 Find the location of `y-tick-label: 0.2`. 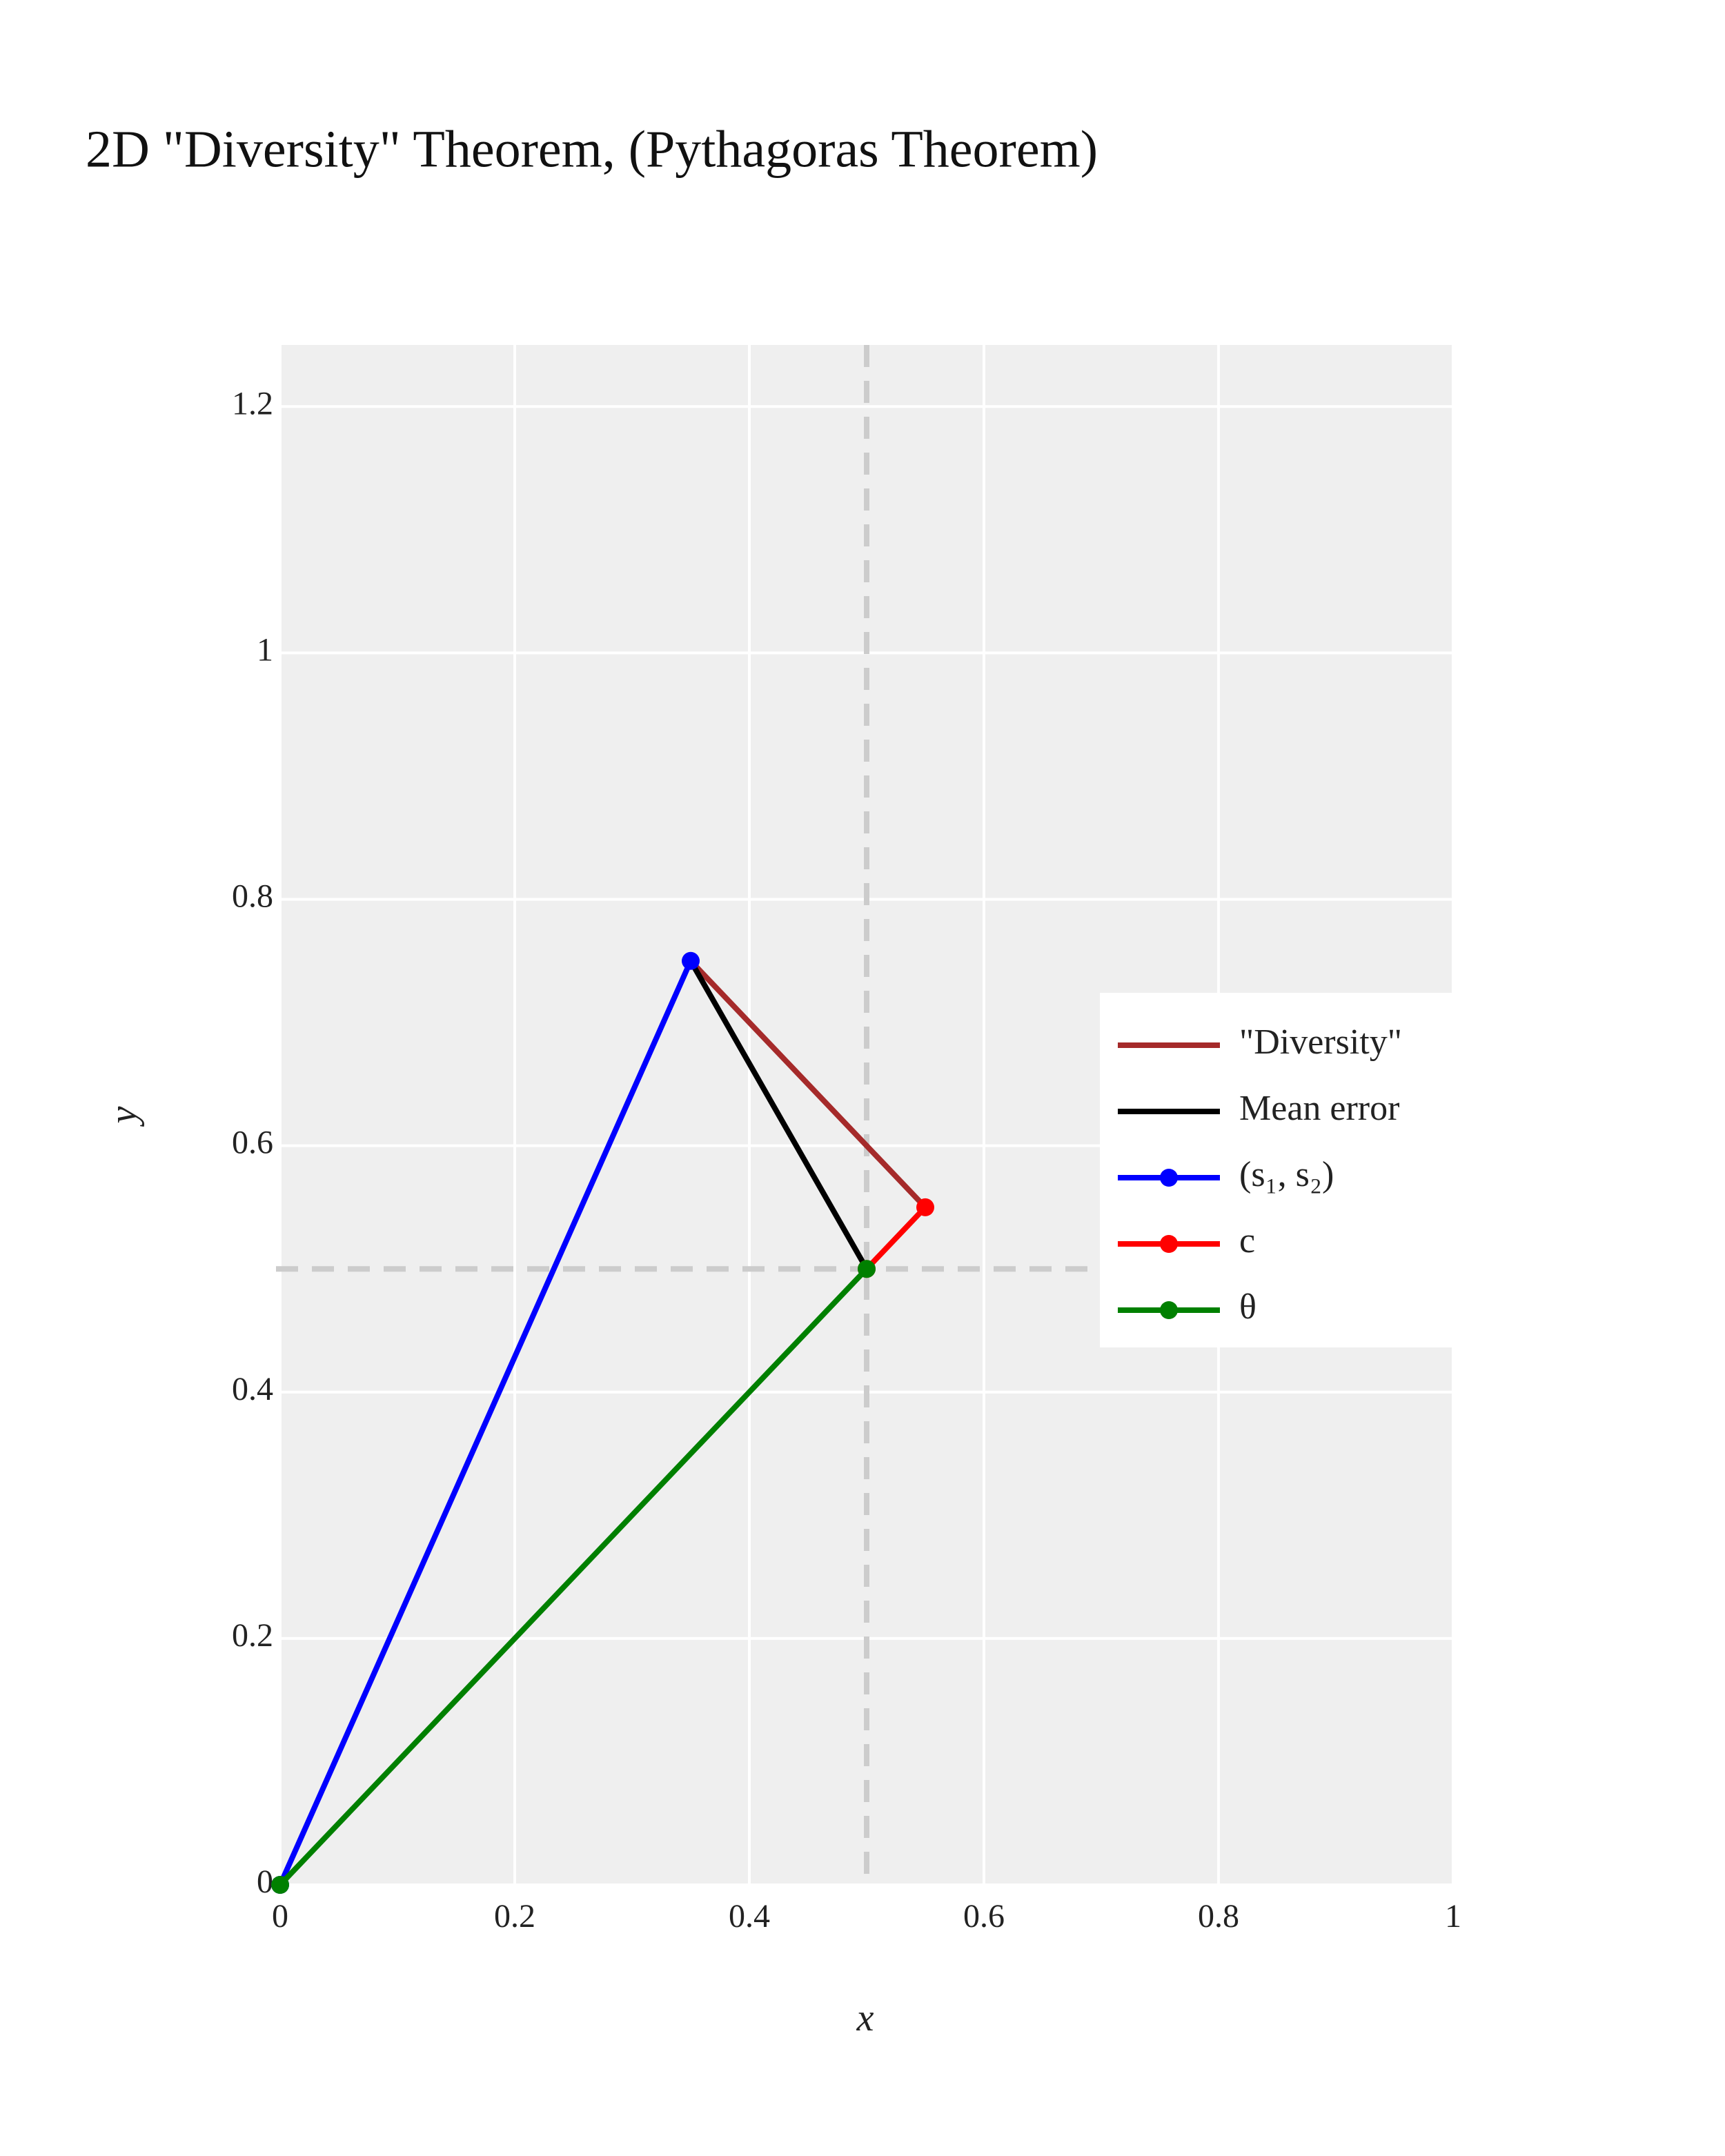

y-tick-label: 0.2 is located at coordinates (252, 1635).